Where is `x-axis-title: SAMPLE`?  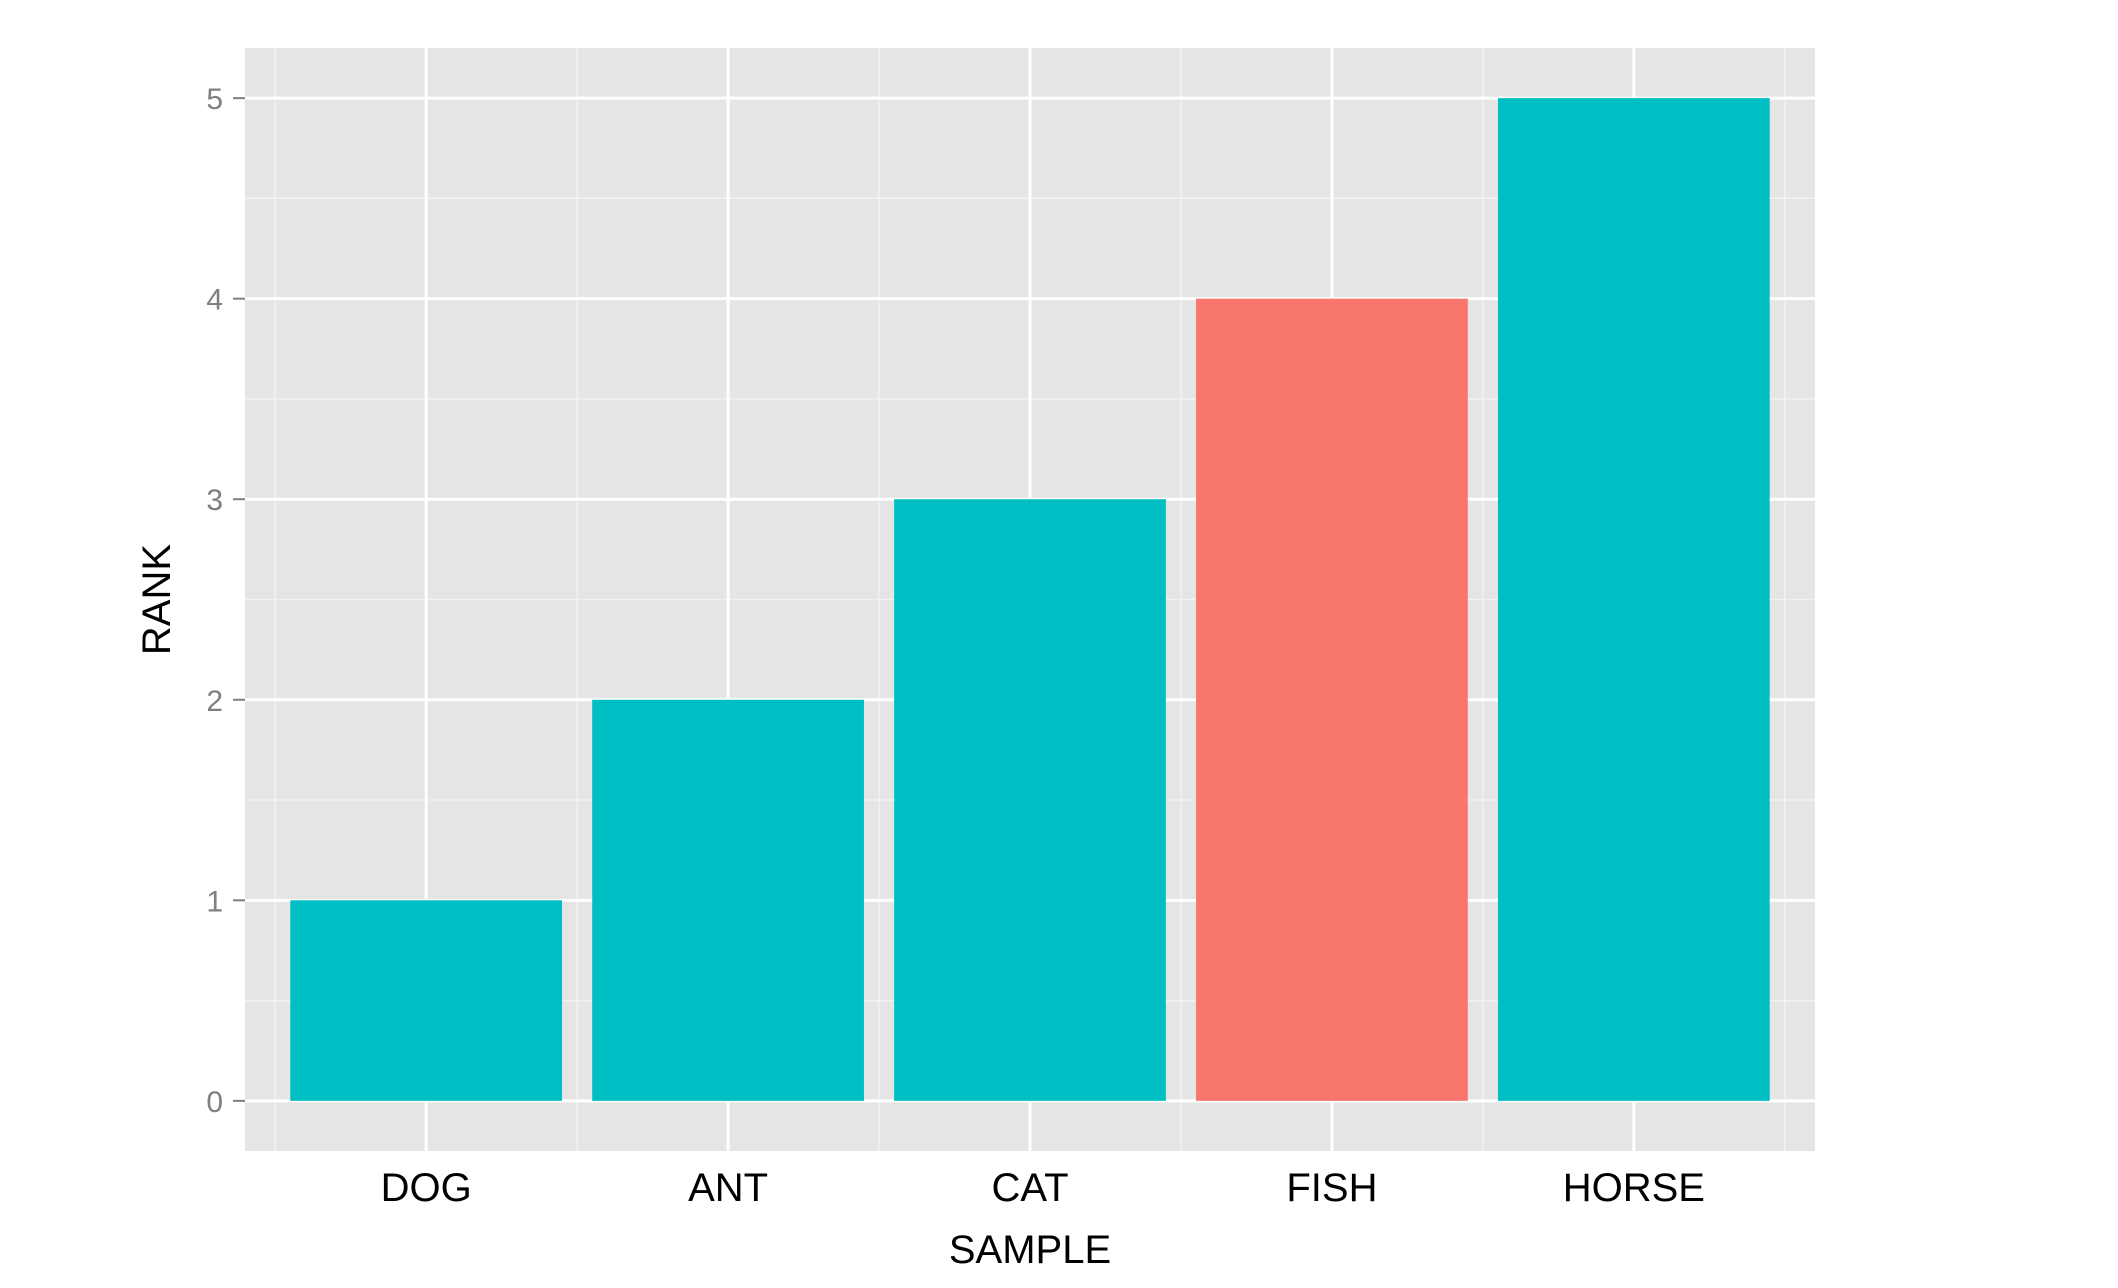
x-axis-title: SAMPLE is located at coordinates (1030, 1250).